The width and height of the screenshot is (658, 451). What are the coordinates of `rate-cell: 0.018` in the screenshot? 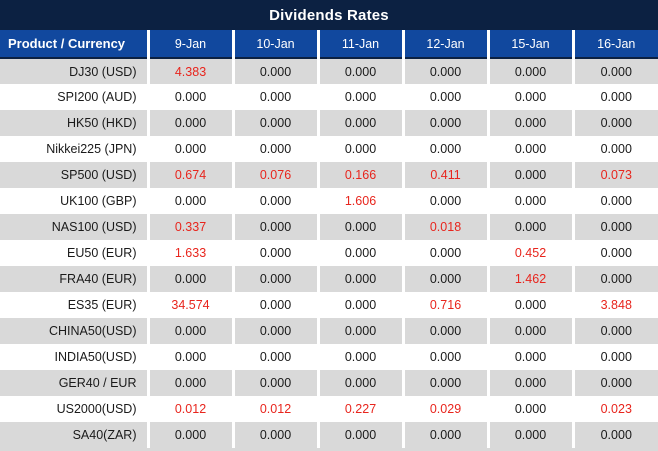 It's located at (446, 227).